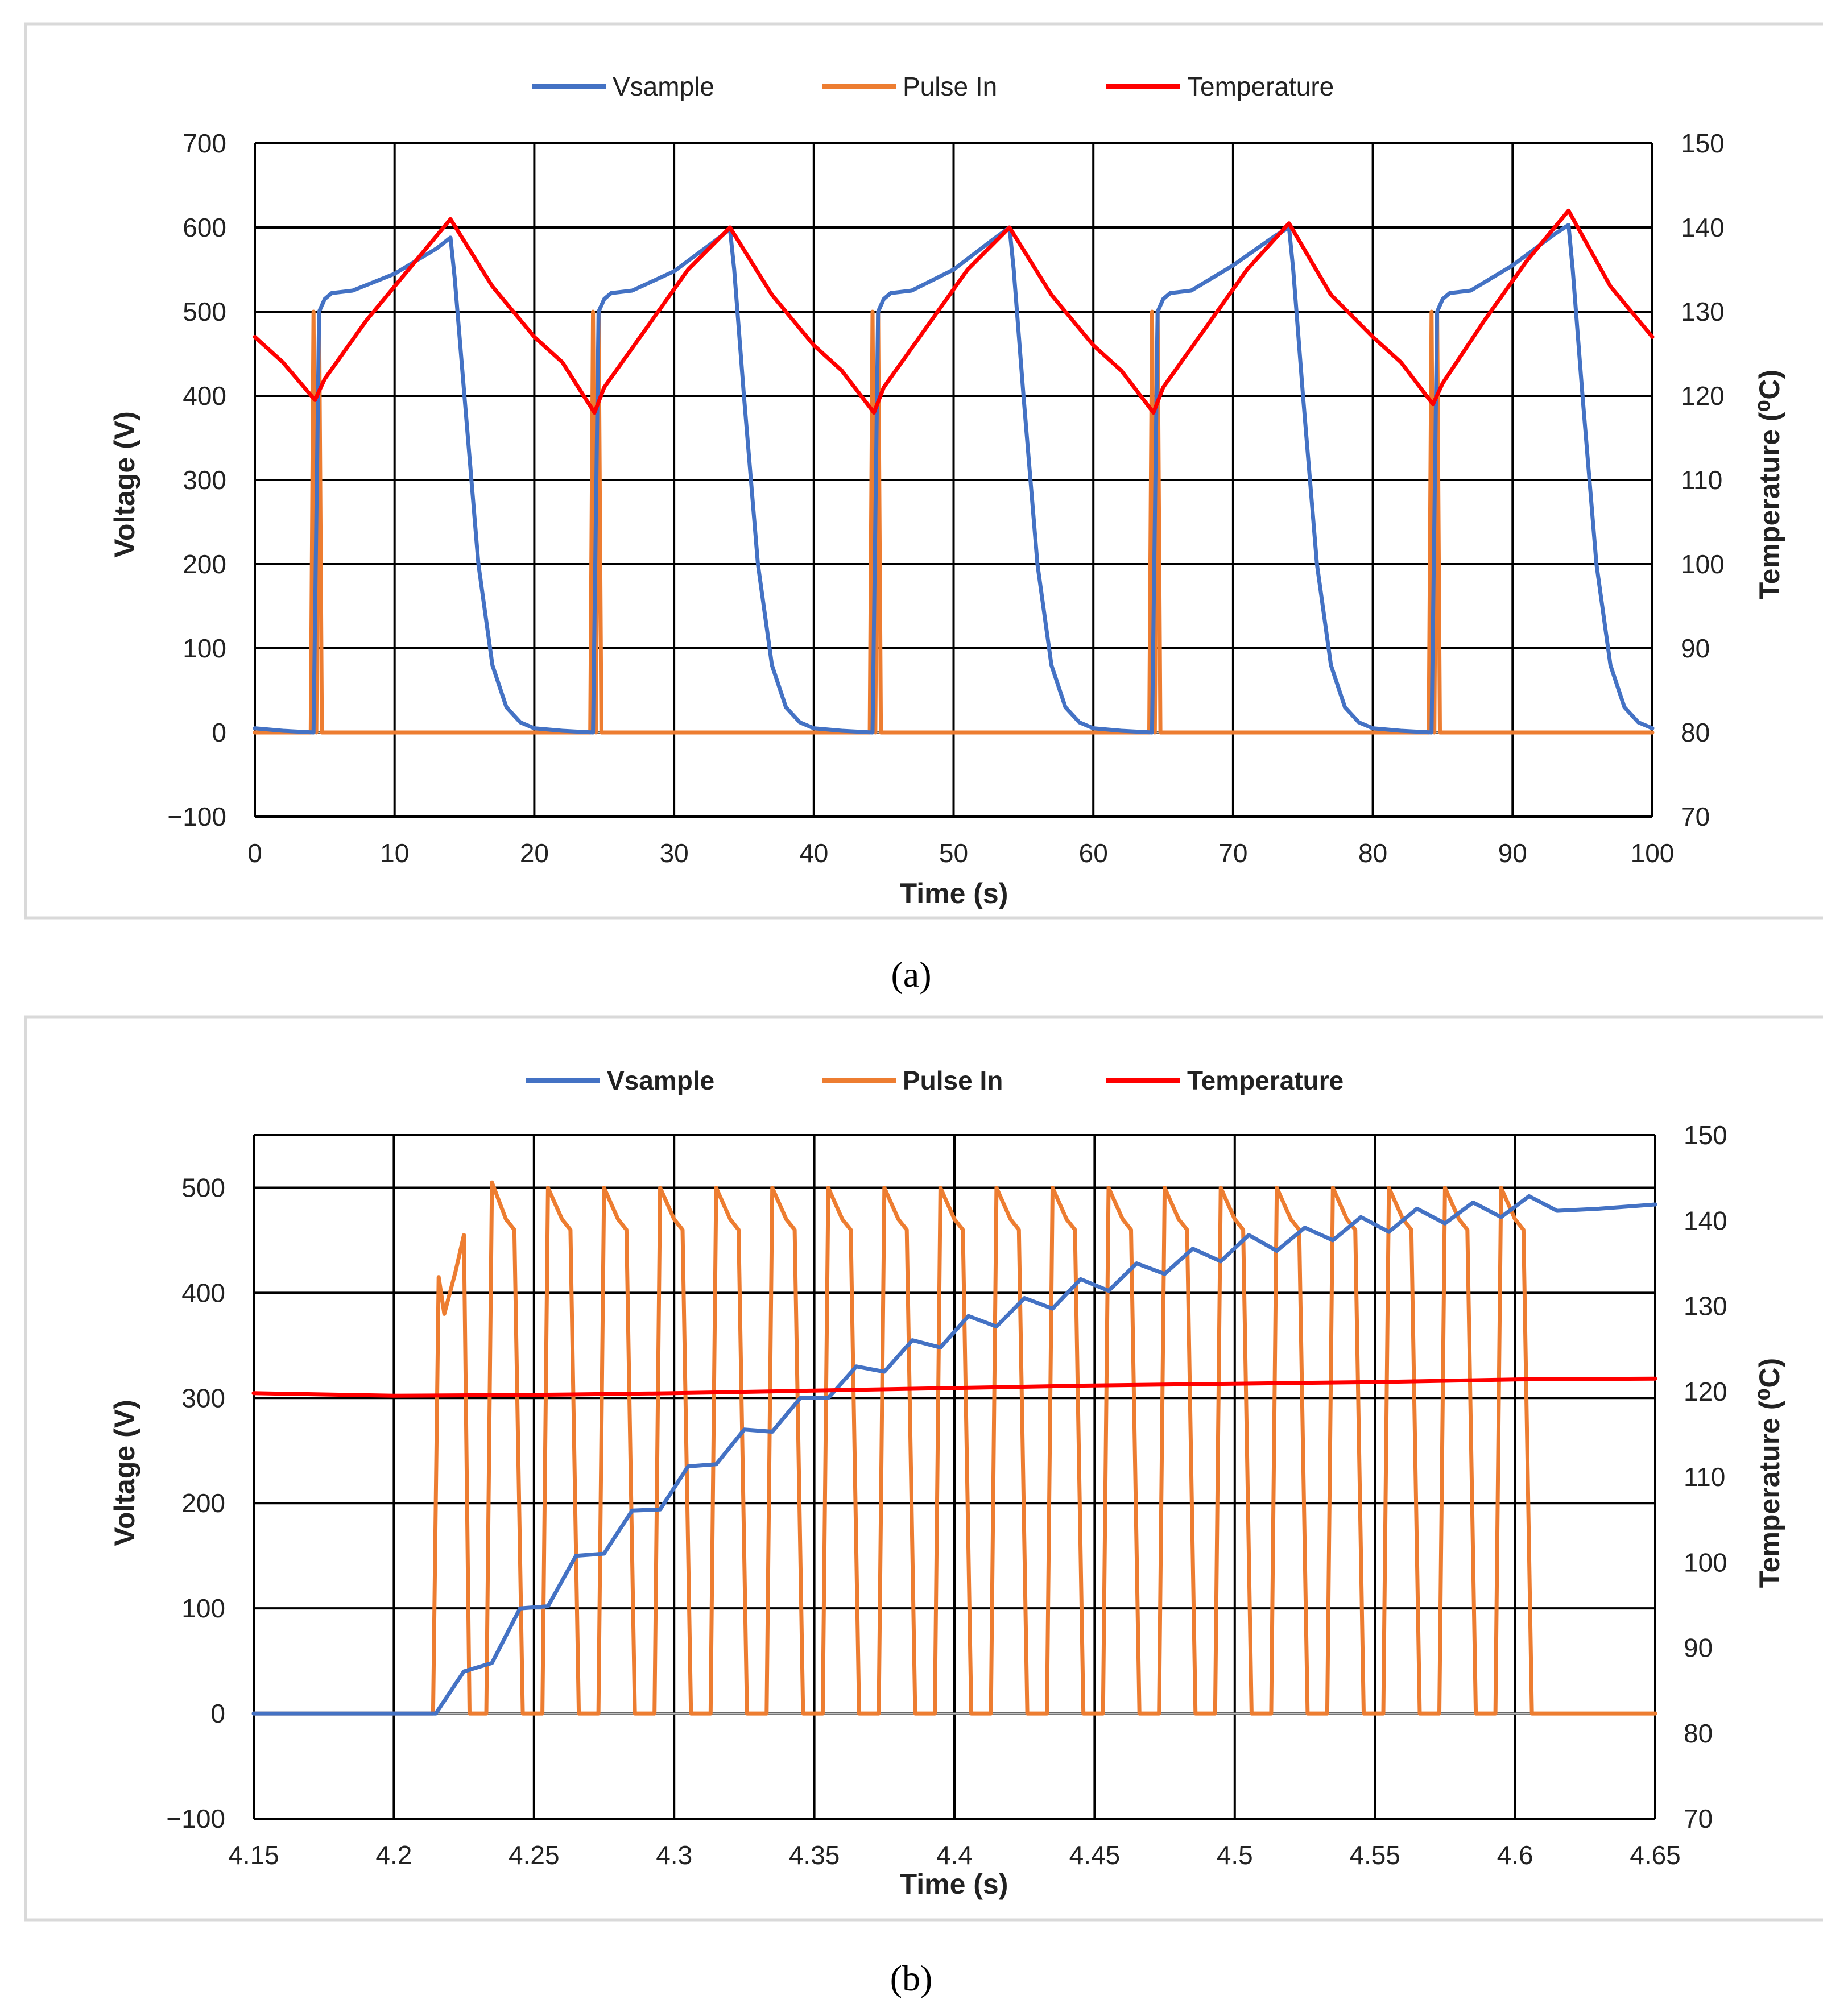 The width and height of the screenshot is (1823, 2016). Describe the element at coordinates (1705, 1562) in the screenshot. I see `y2-tick-label-b-3: 100` at that location.